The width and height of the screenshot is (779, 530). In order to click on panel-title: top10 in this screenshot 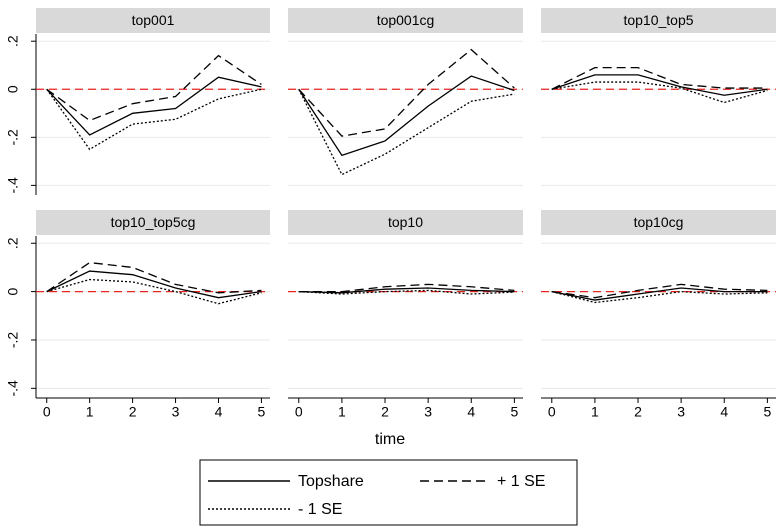, I will do `click(405, 222)`.